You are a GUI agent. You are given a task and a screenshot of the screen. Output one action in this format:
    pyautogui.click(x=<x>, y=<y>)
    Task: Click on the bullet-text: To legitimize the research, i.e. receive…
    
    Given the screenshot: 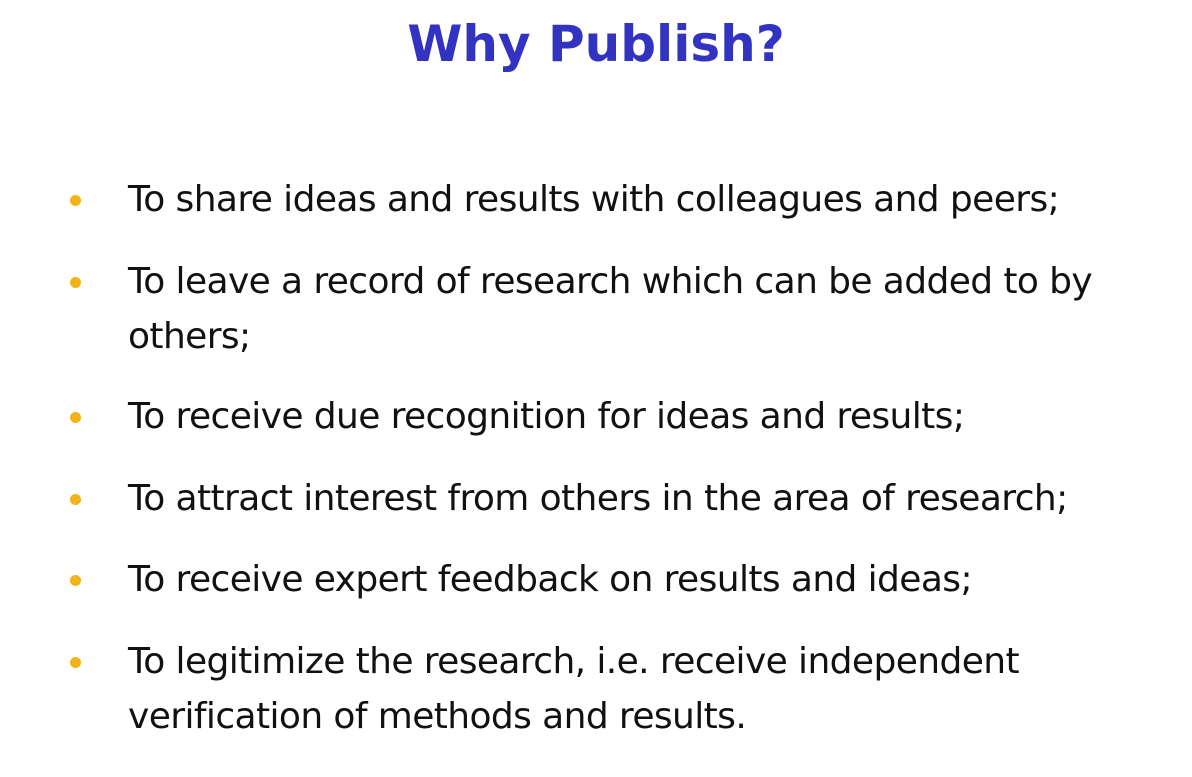 What is the action you would take?
    pyautogui.click(x=574, y=689)
    